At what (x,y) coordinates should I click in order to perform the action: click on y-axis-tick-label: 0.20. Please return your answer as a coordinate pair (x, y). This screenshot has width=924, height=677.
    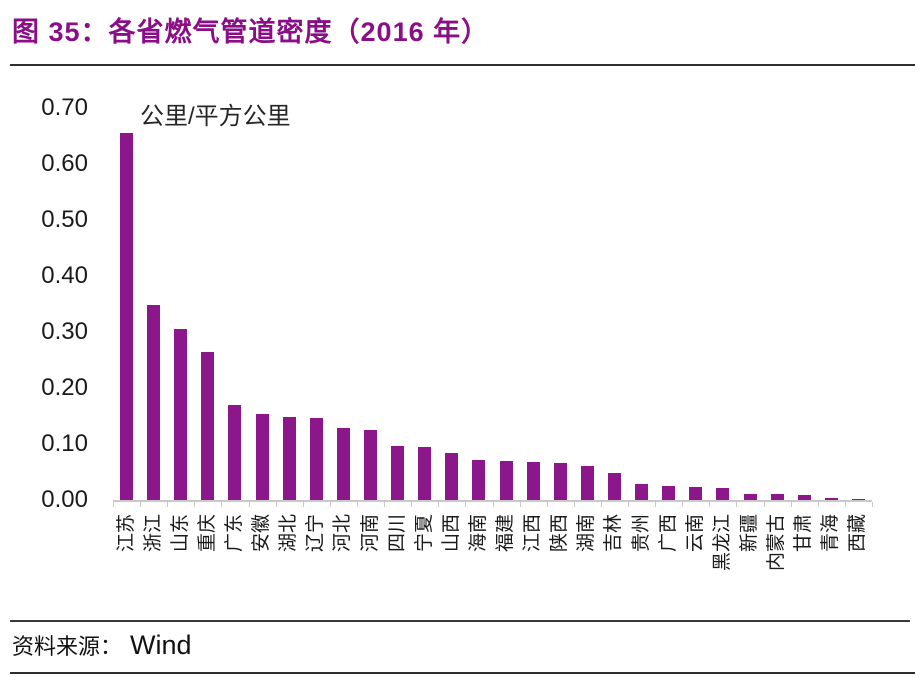
    Looking at the image, I should click on (64, 387).